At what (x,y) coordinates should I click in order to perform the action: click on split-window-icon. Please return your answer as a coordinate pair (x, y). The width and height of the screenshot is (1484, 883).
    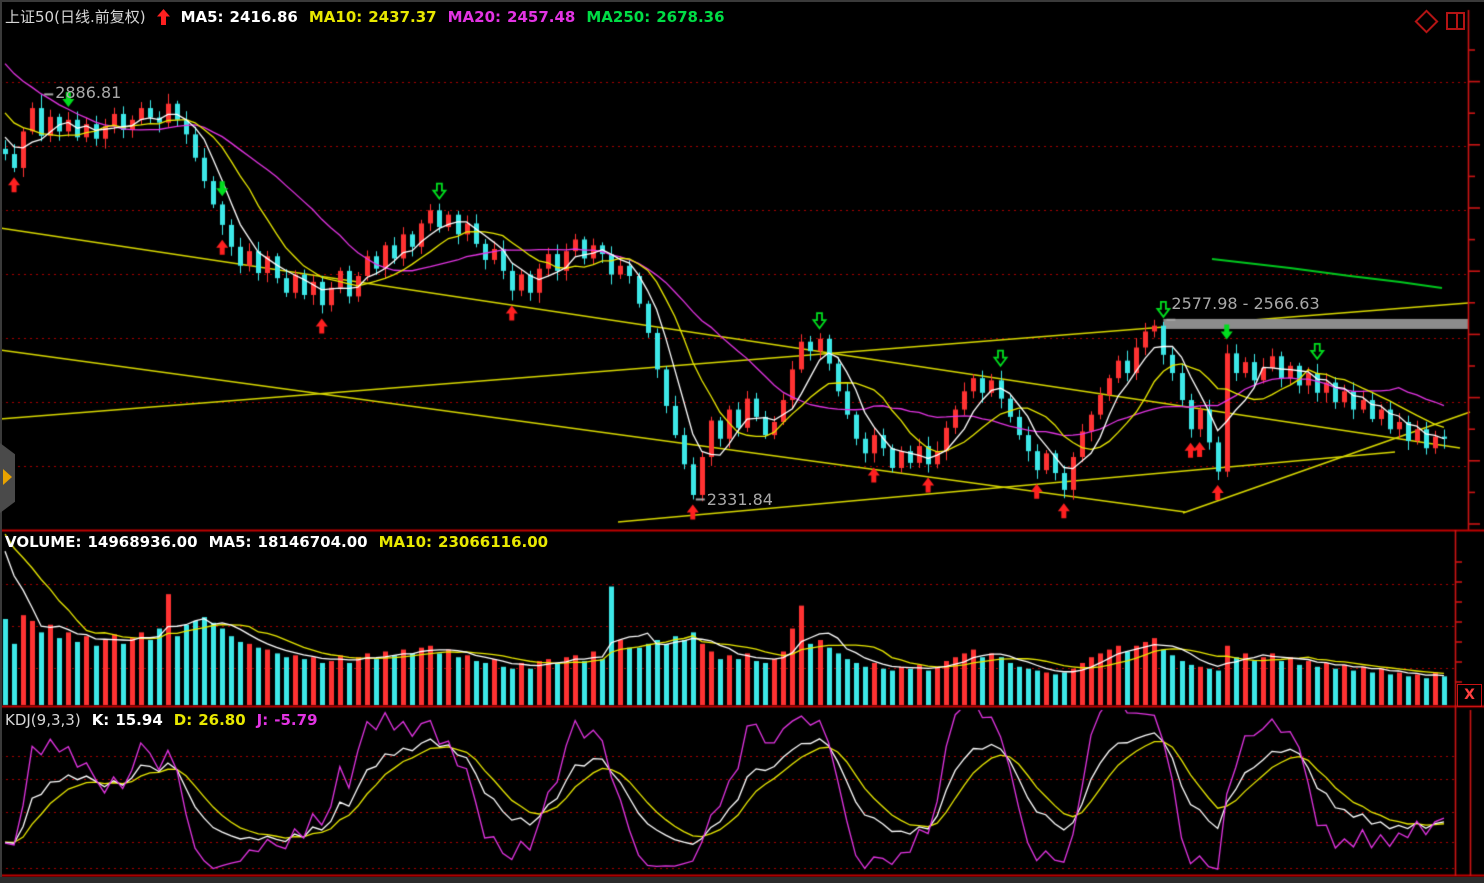
    Looking at the image, I should click on (1455, 21).